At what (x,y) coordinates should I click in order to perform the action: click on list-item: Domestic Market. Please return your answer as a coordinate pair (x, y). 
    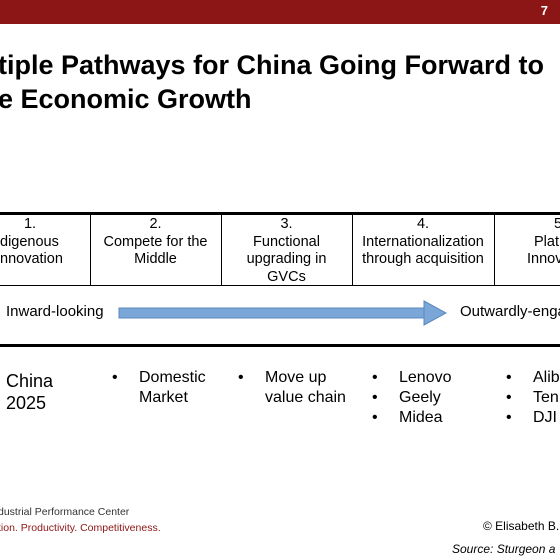
    Looking at the image, I should click on (167, 388).